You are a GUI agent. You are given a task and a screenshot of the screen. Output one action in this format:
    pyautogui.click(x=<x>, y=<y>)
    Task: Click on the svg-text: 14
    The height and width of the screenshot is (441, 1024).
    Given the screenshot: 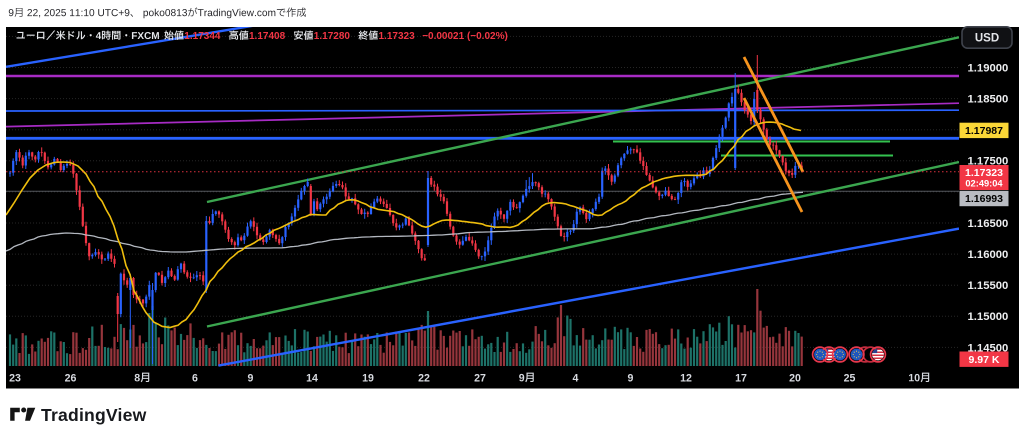 What is the action you would take?
    pyautogui.click(x=312, y=378)
    